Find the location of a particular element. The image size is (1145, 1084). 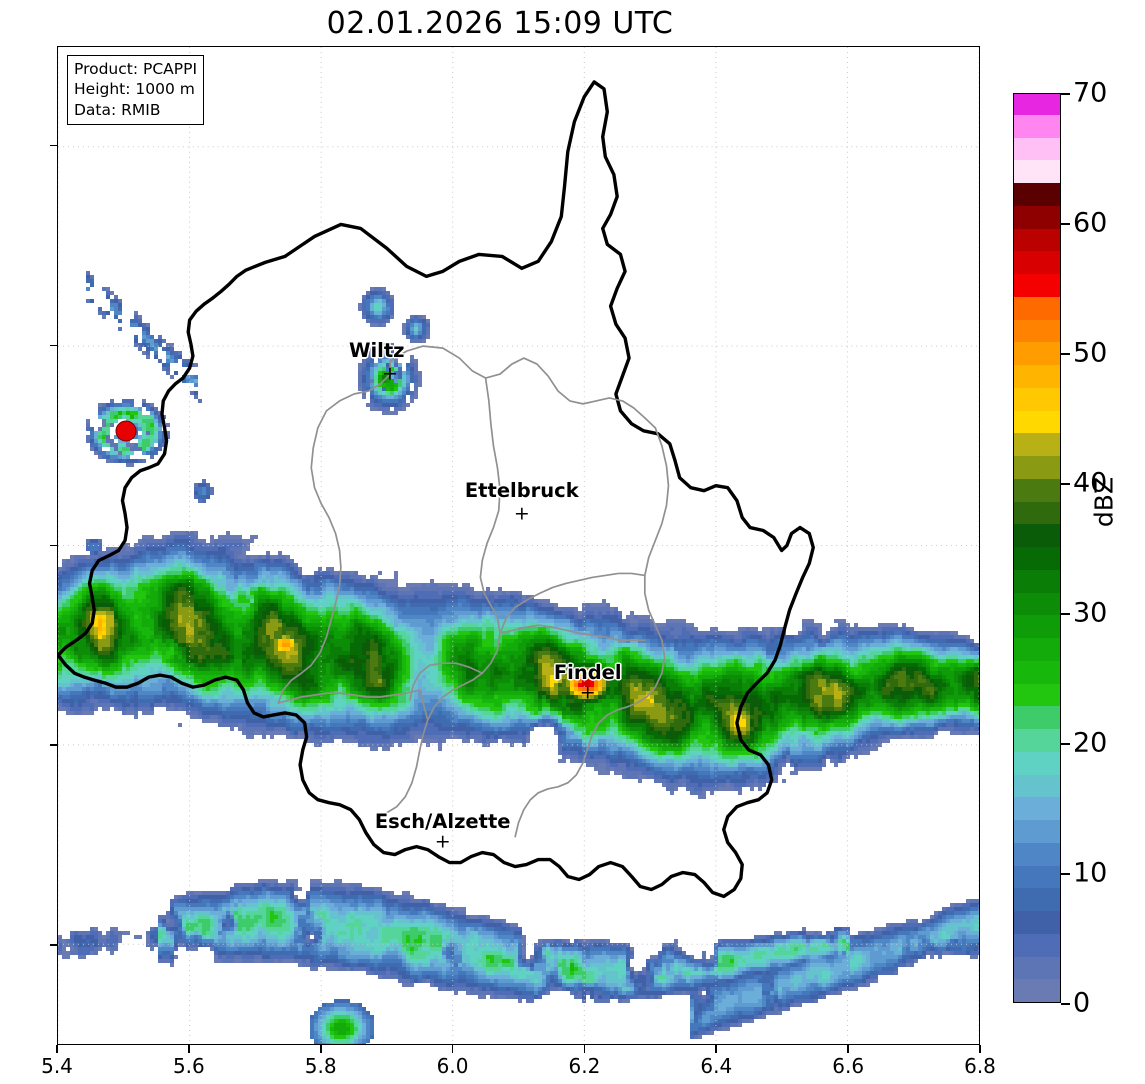

colorbar-title: dBZ is located at coordinates (1104, 502).